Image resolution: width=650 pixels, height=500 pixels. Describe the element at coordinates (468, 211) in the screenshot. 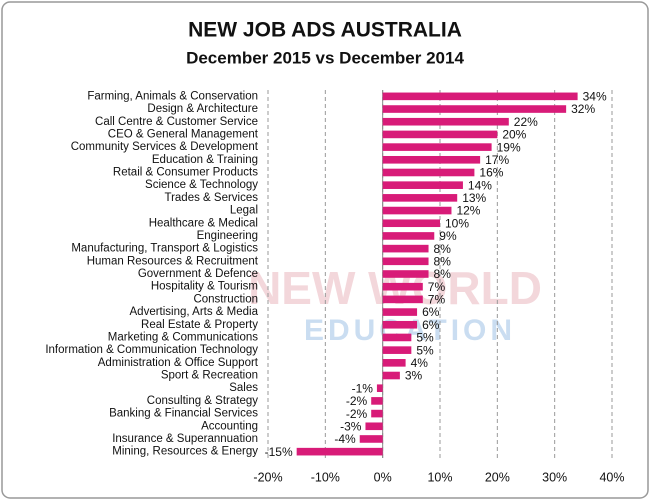

I see `data-label: 12%` at that location.